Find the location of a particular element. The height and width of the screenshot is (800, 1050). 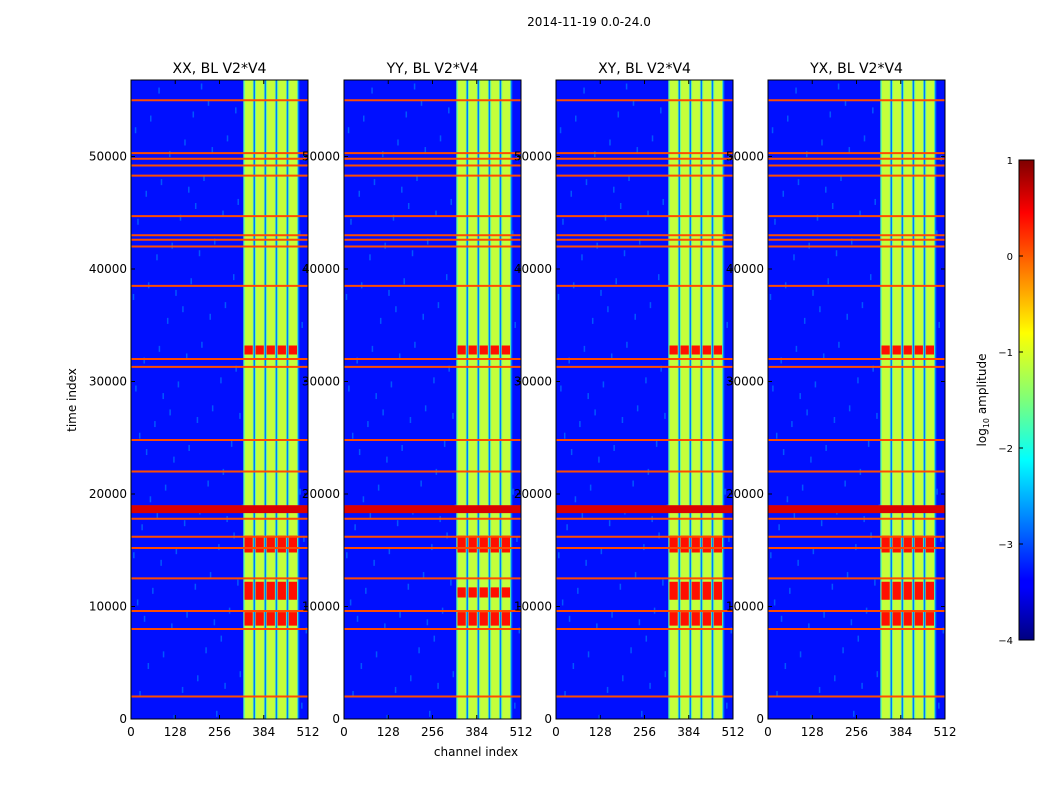

y-tick-label: 10000 is located at coordinates (321, 607).